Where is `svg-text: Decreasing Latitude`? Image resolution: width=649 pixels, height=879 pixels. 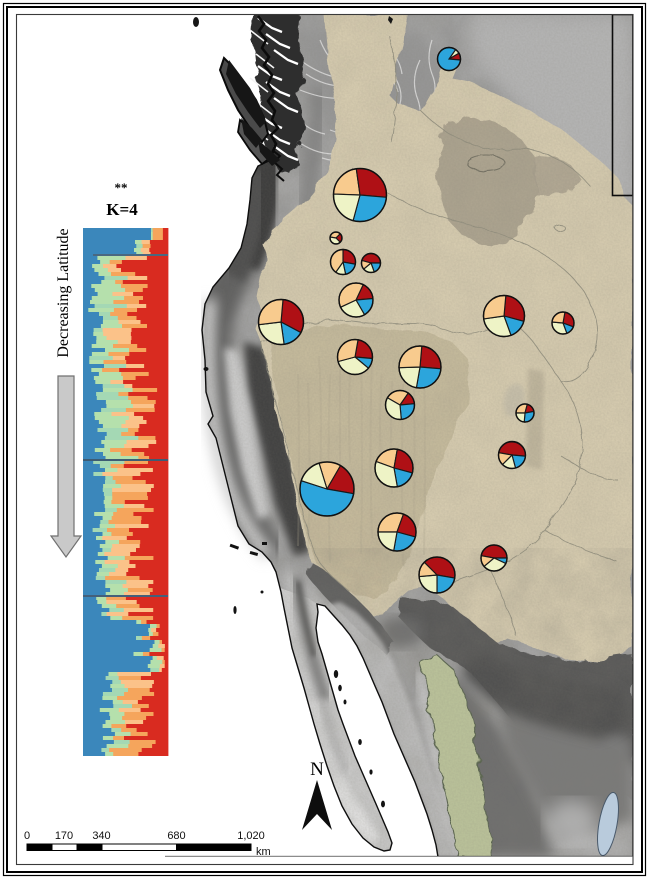 svg-text: Decreasing Latitude is located at coordinates (63, 292).